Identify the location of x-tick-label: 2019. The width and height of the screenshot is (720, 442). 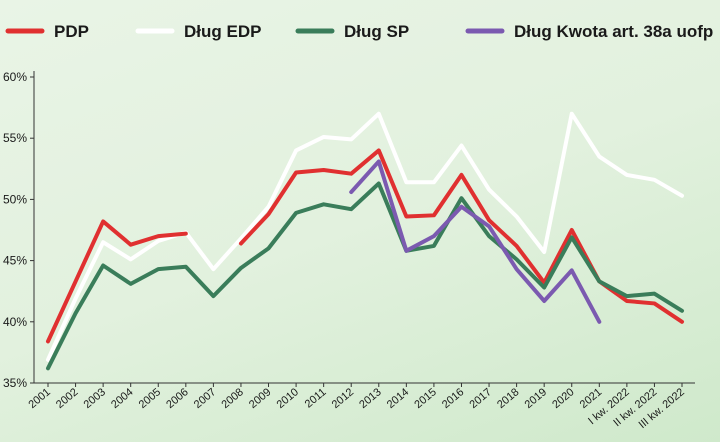
(536, 398).